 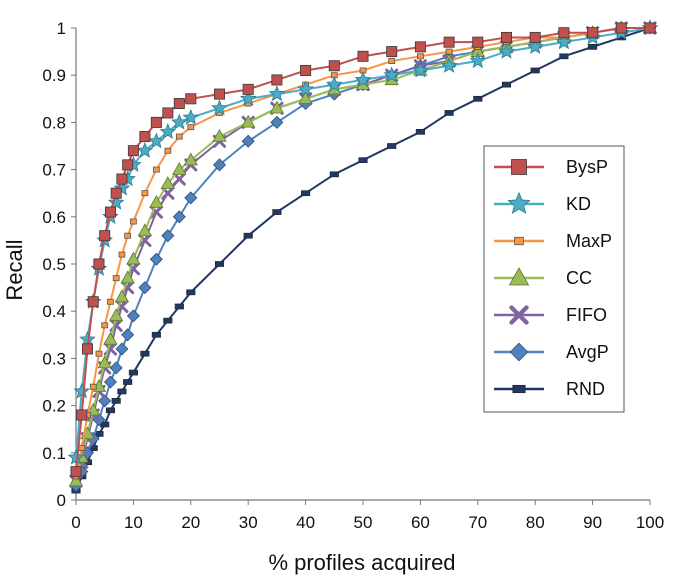 I want to click on legend-label: RND, so click(x=585, y=389).